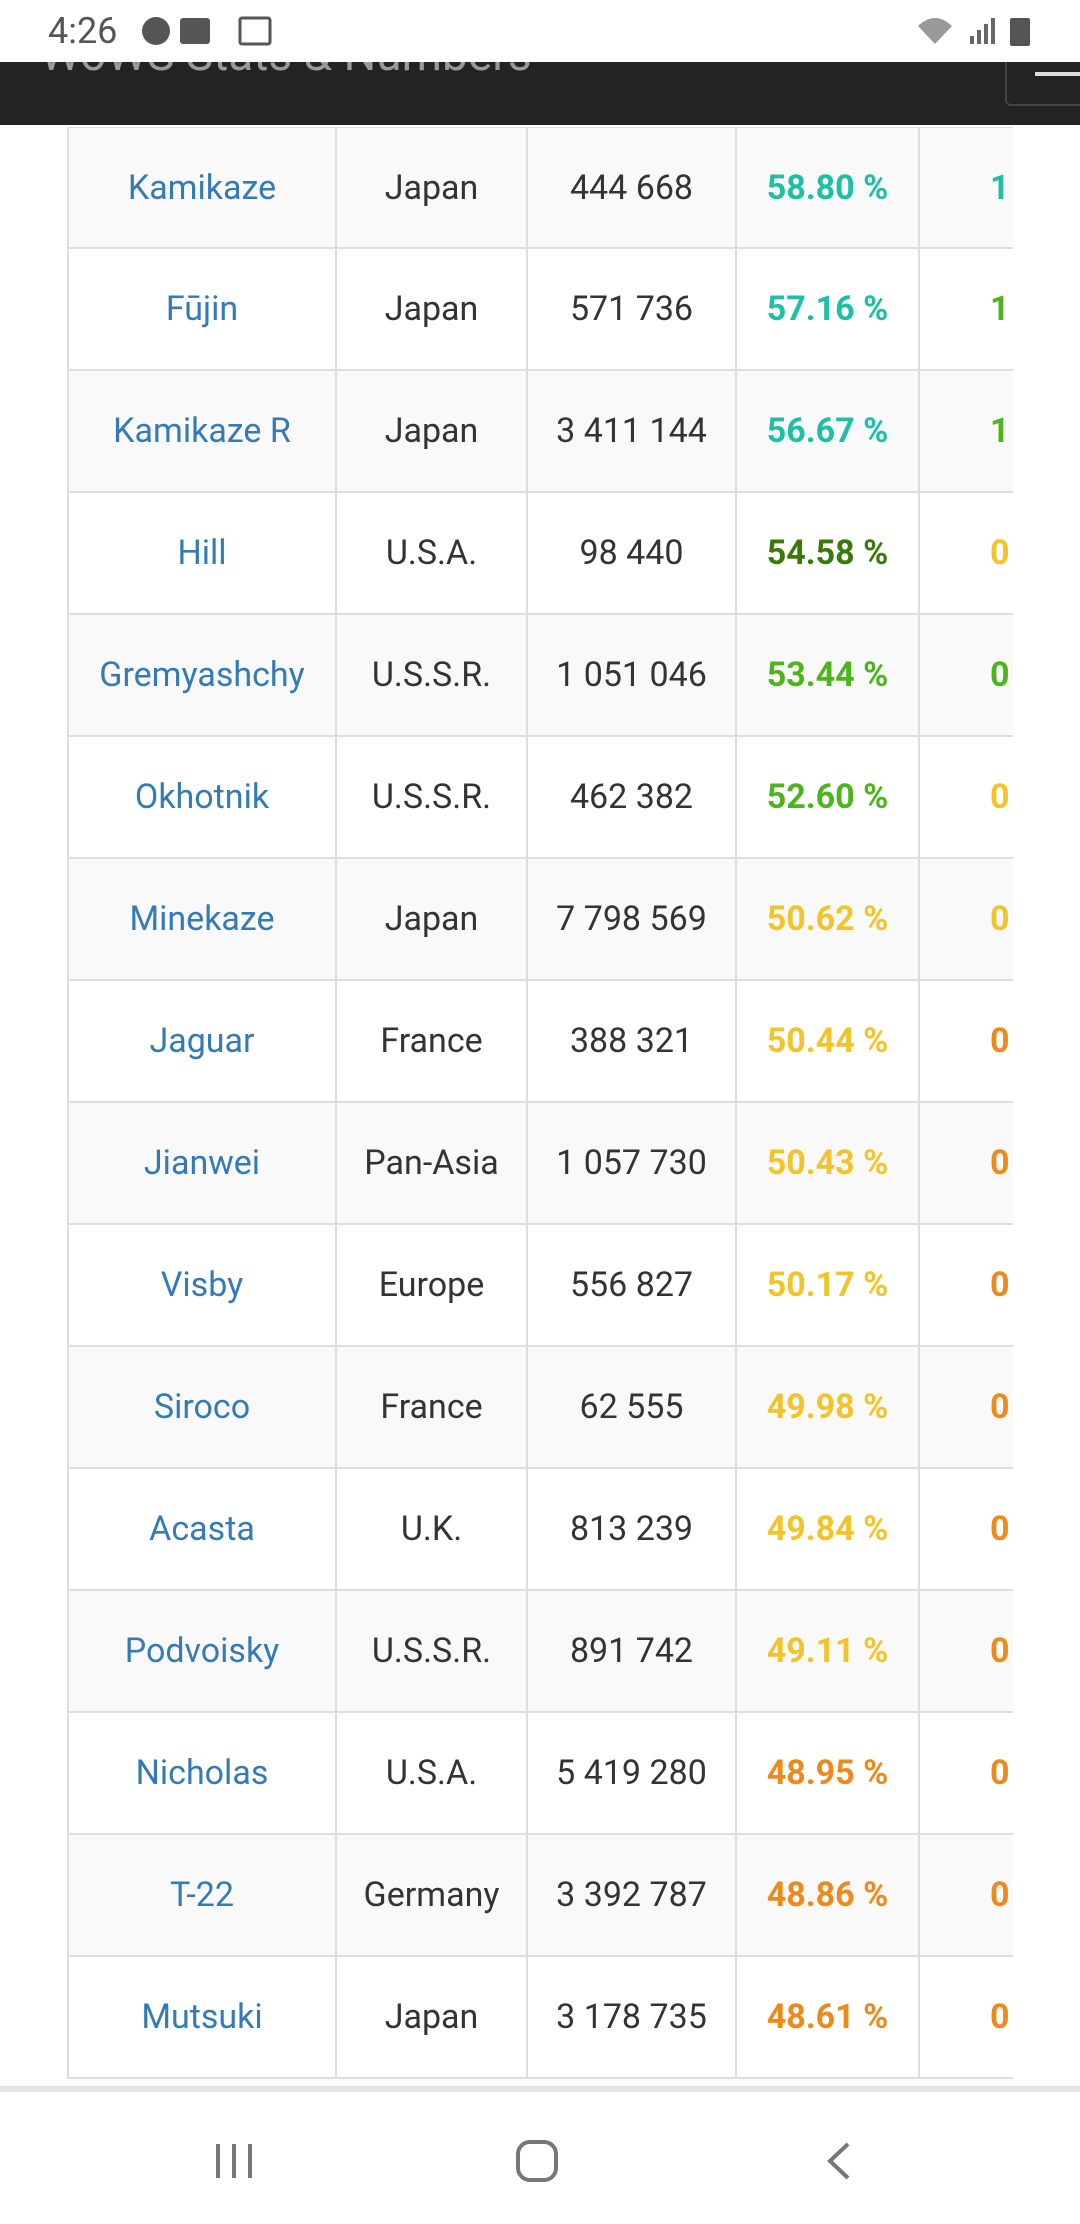 This screenshot has width=1080, height=2224. What do you see at coordinates (202, 1408) in the screenshot?
I see `ship-name: Siroco` at bounding box center [202, 1408].